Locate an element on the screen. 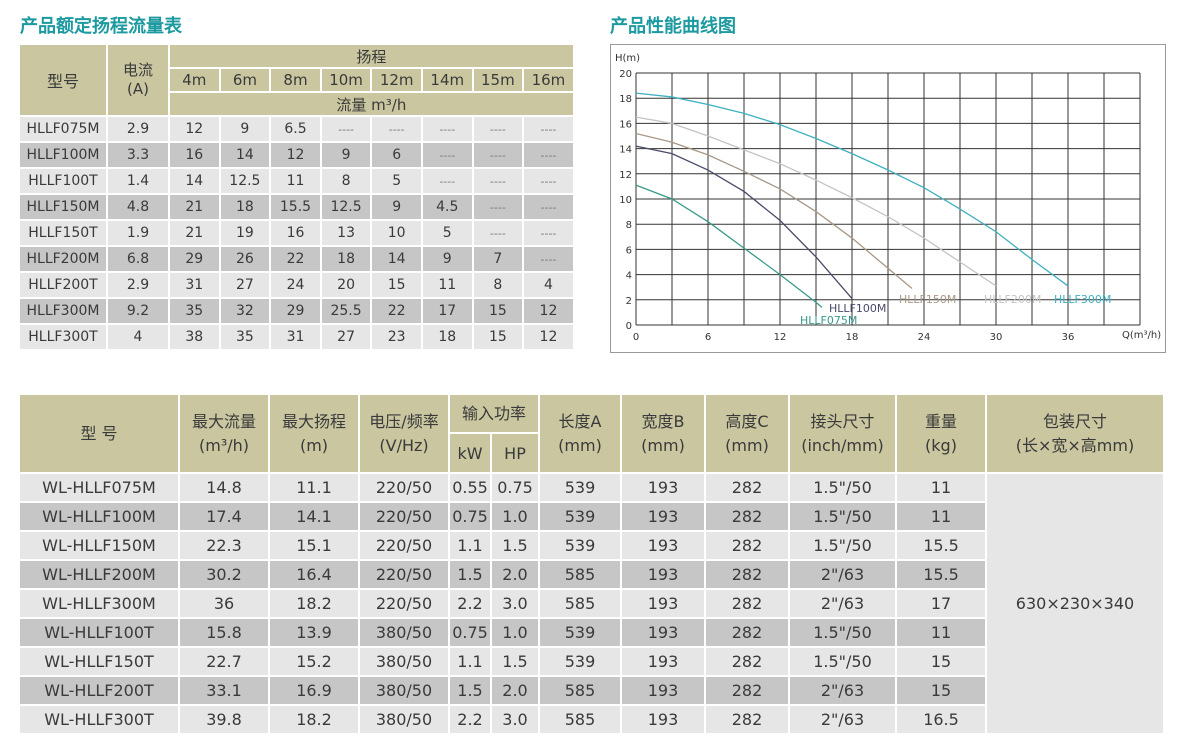 The width and height of the screenshot is (1185, 750). header-col-9: 重量 (kg) is located at coordinates (941, 433).